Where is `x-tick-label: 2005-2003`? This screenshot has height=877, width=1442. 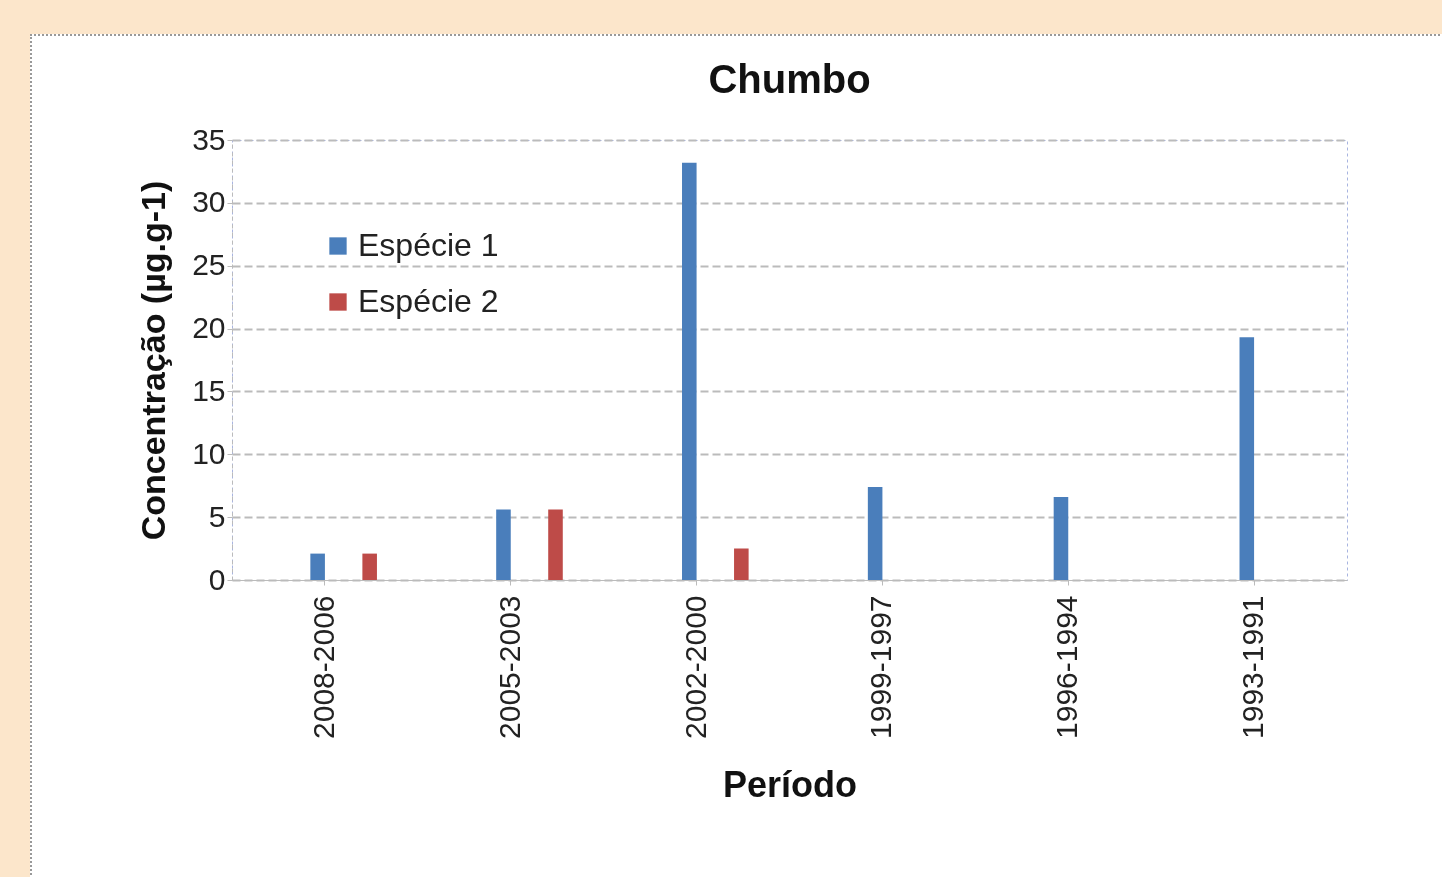
x-tick-label: 2005-2003 is located at coordinates (509, 667).